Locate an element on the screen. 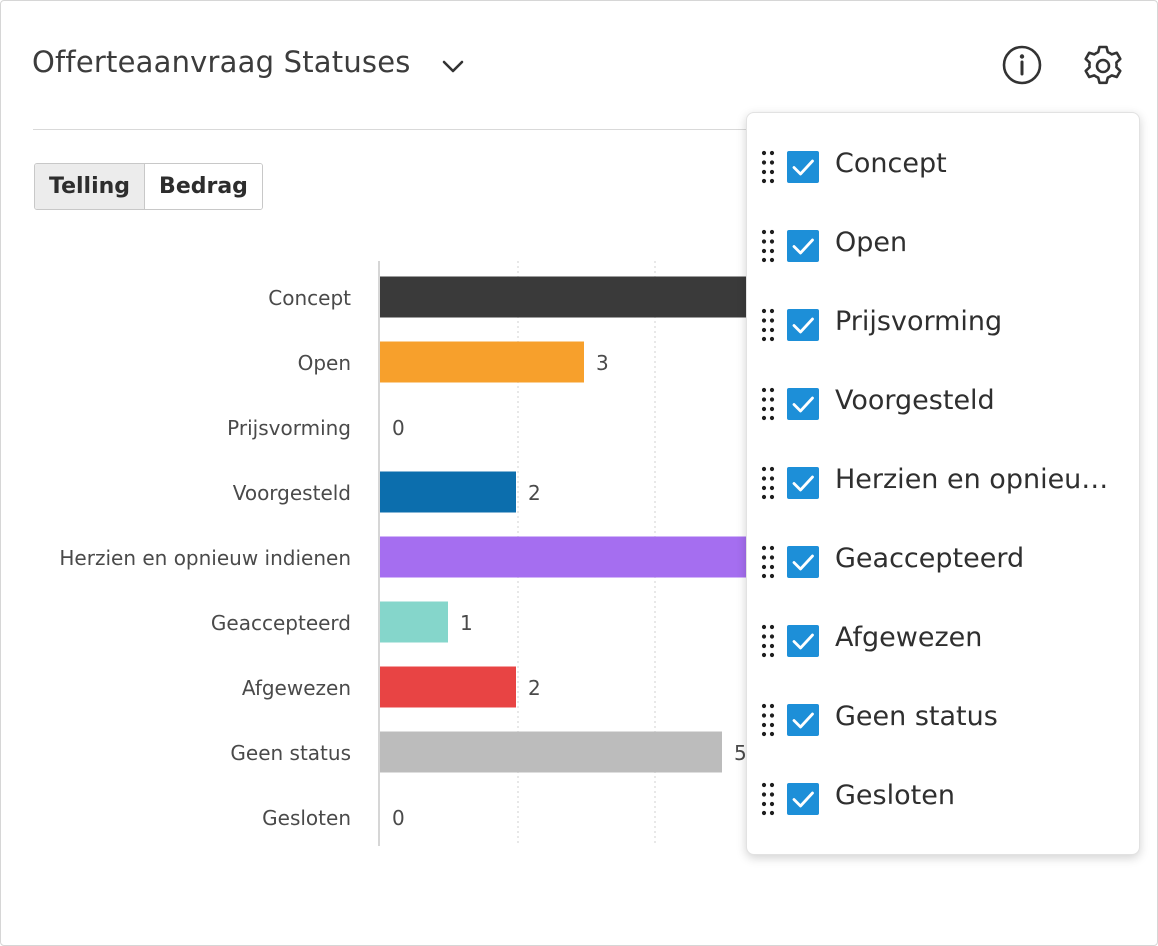 Image resolution: width=1158 pixels, height=946 pixels. category-label: Voorgesteld is located at coordinates (292, 493).